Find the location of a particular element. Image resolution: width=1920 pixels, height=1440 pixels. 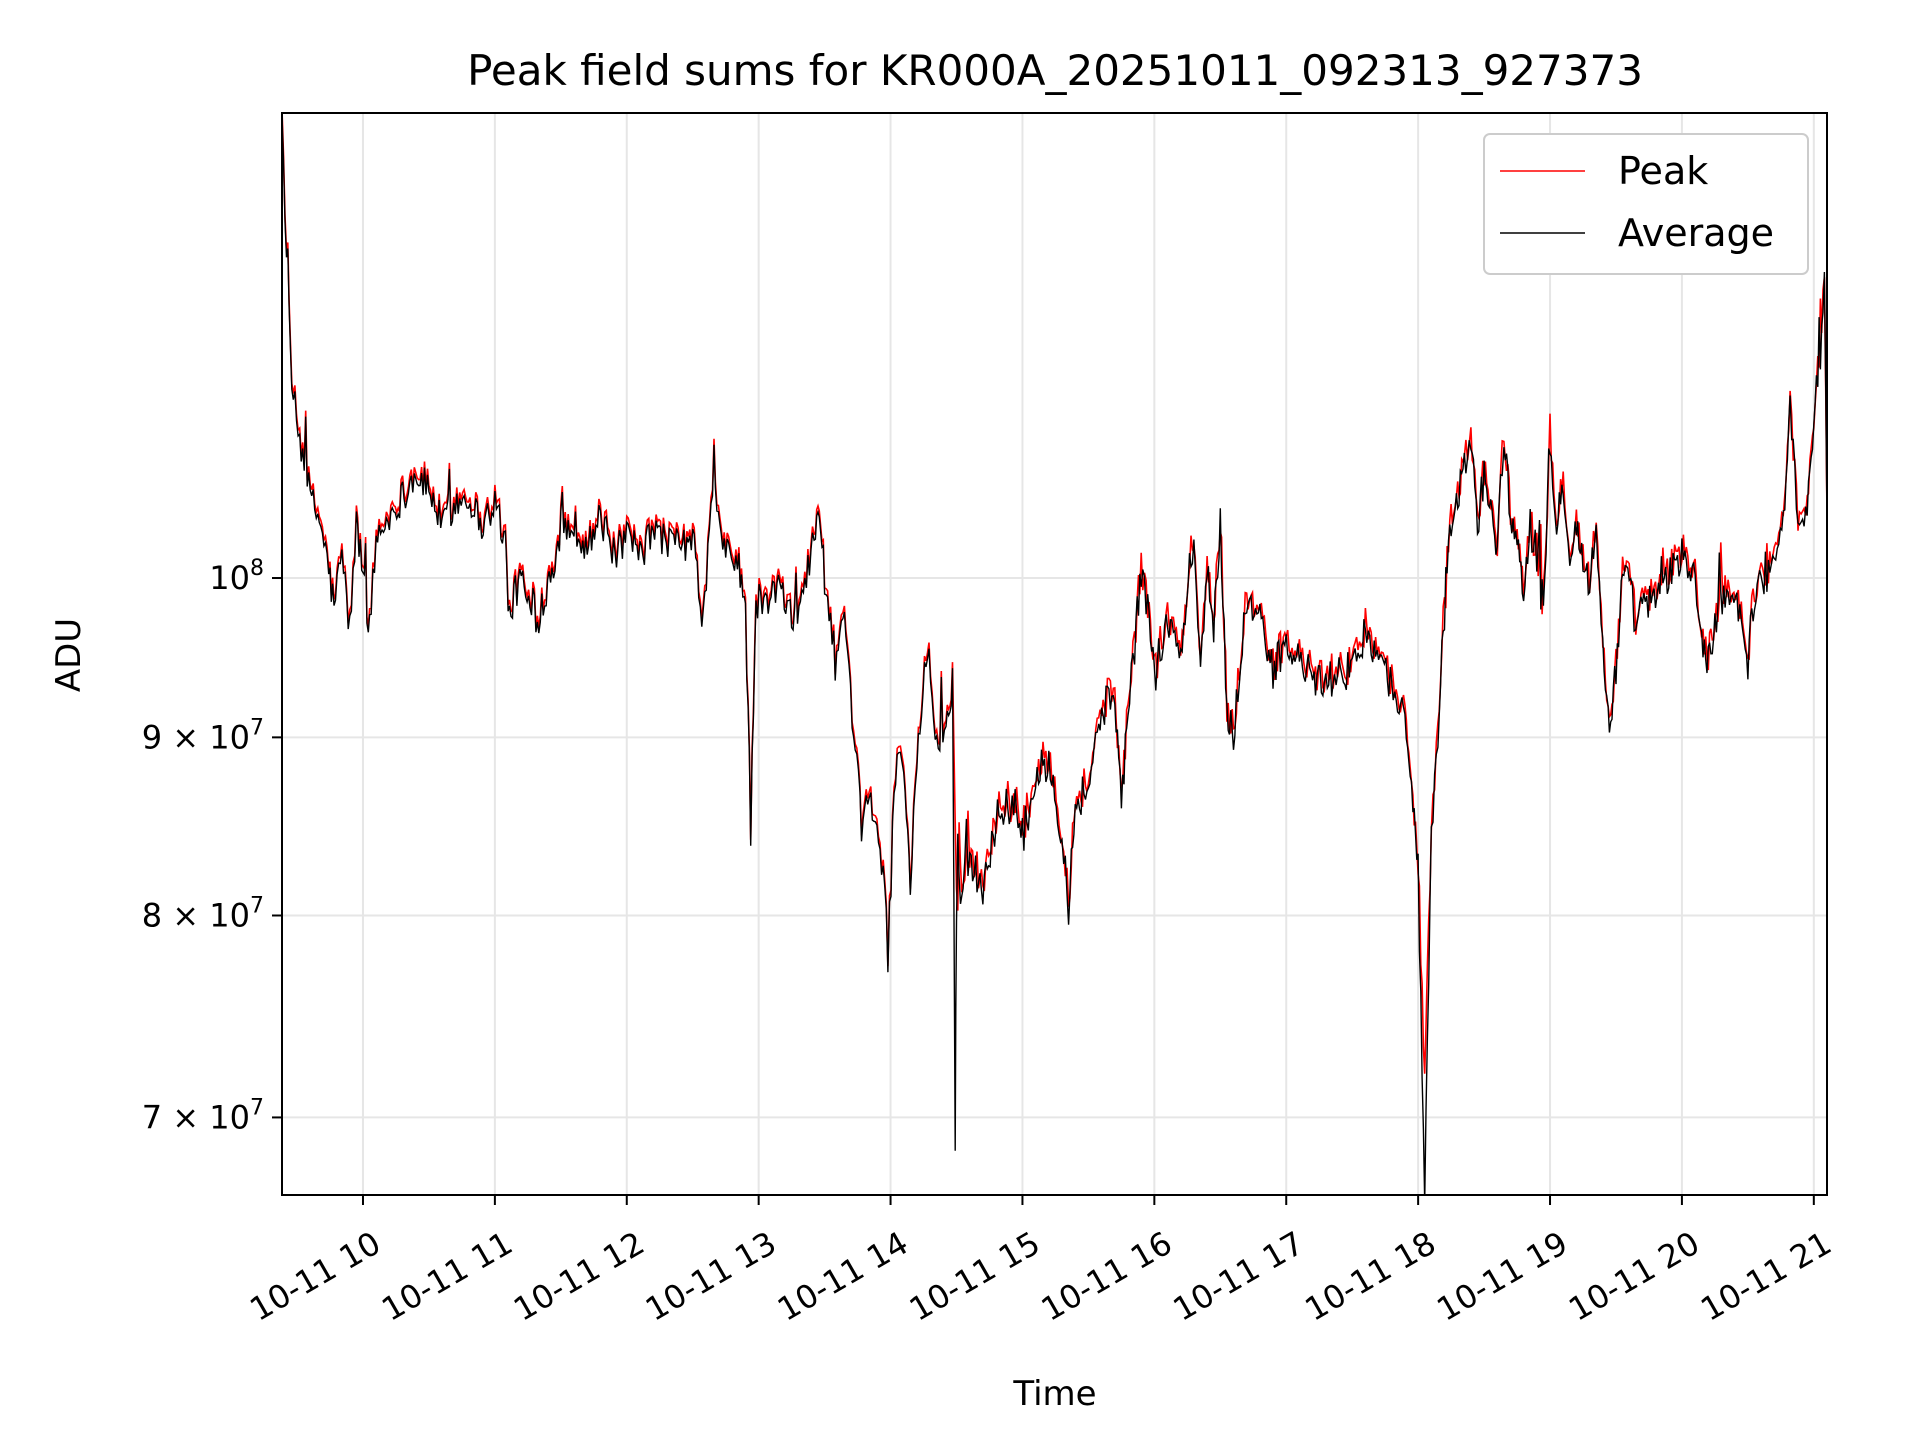

y-tick-label: 8 × 107 is located at coordinates (203, 913).